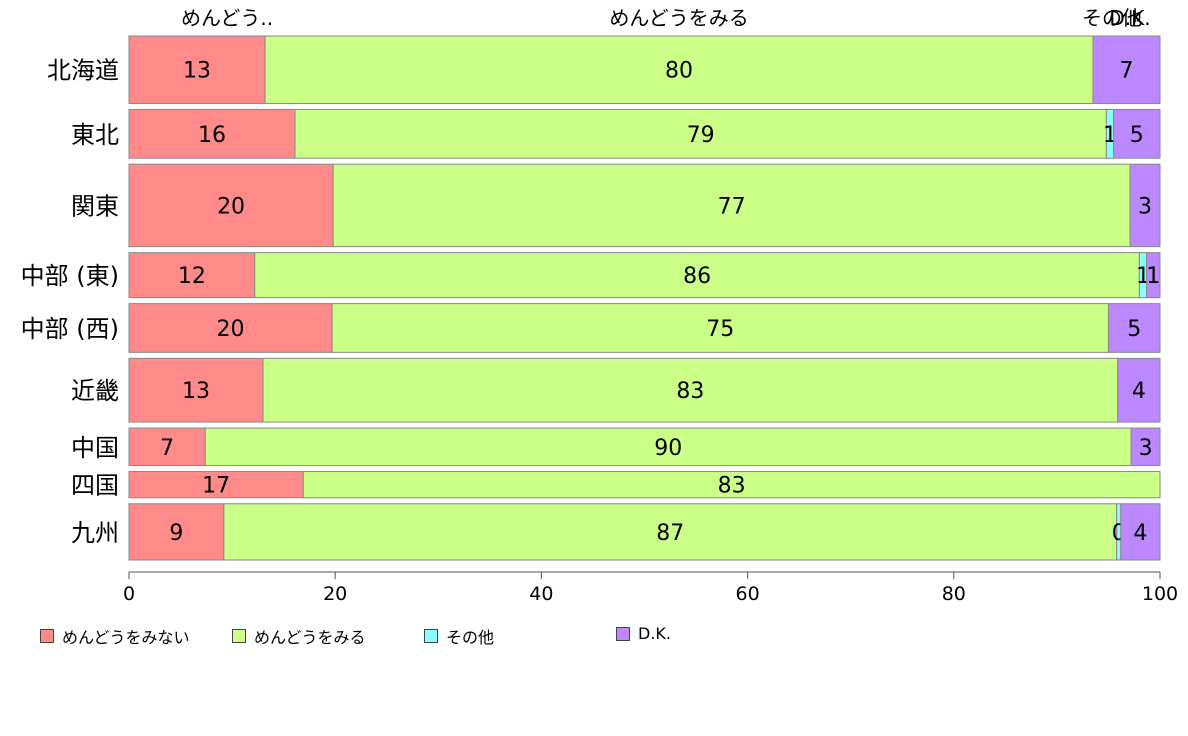 This screenshot has height=736, width=1188. I want to click on legend-item-menndou-miru: めんどうをみる, so click(299, 636).